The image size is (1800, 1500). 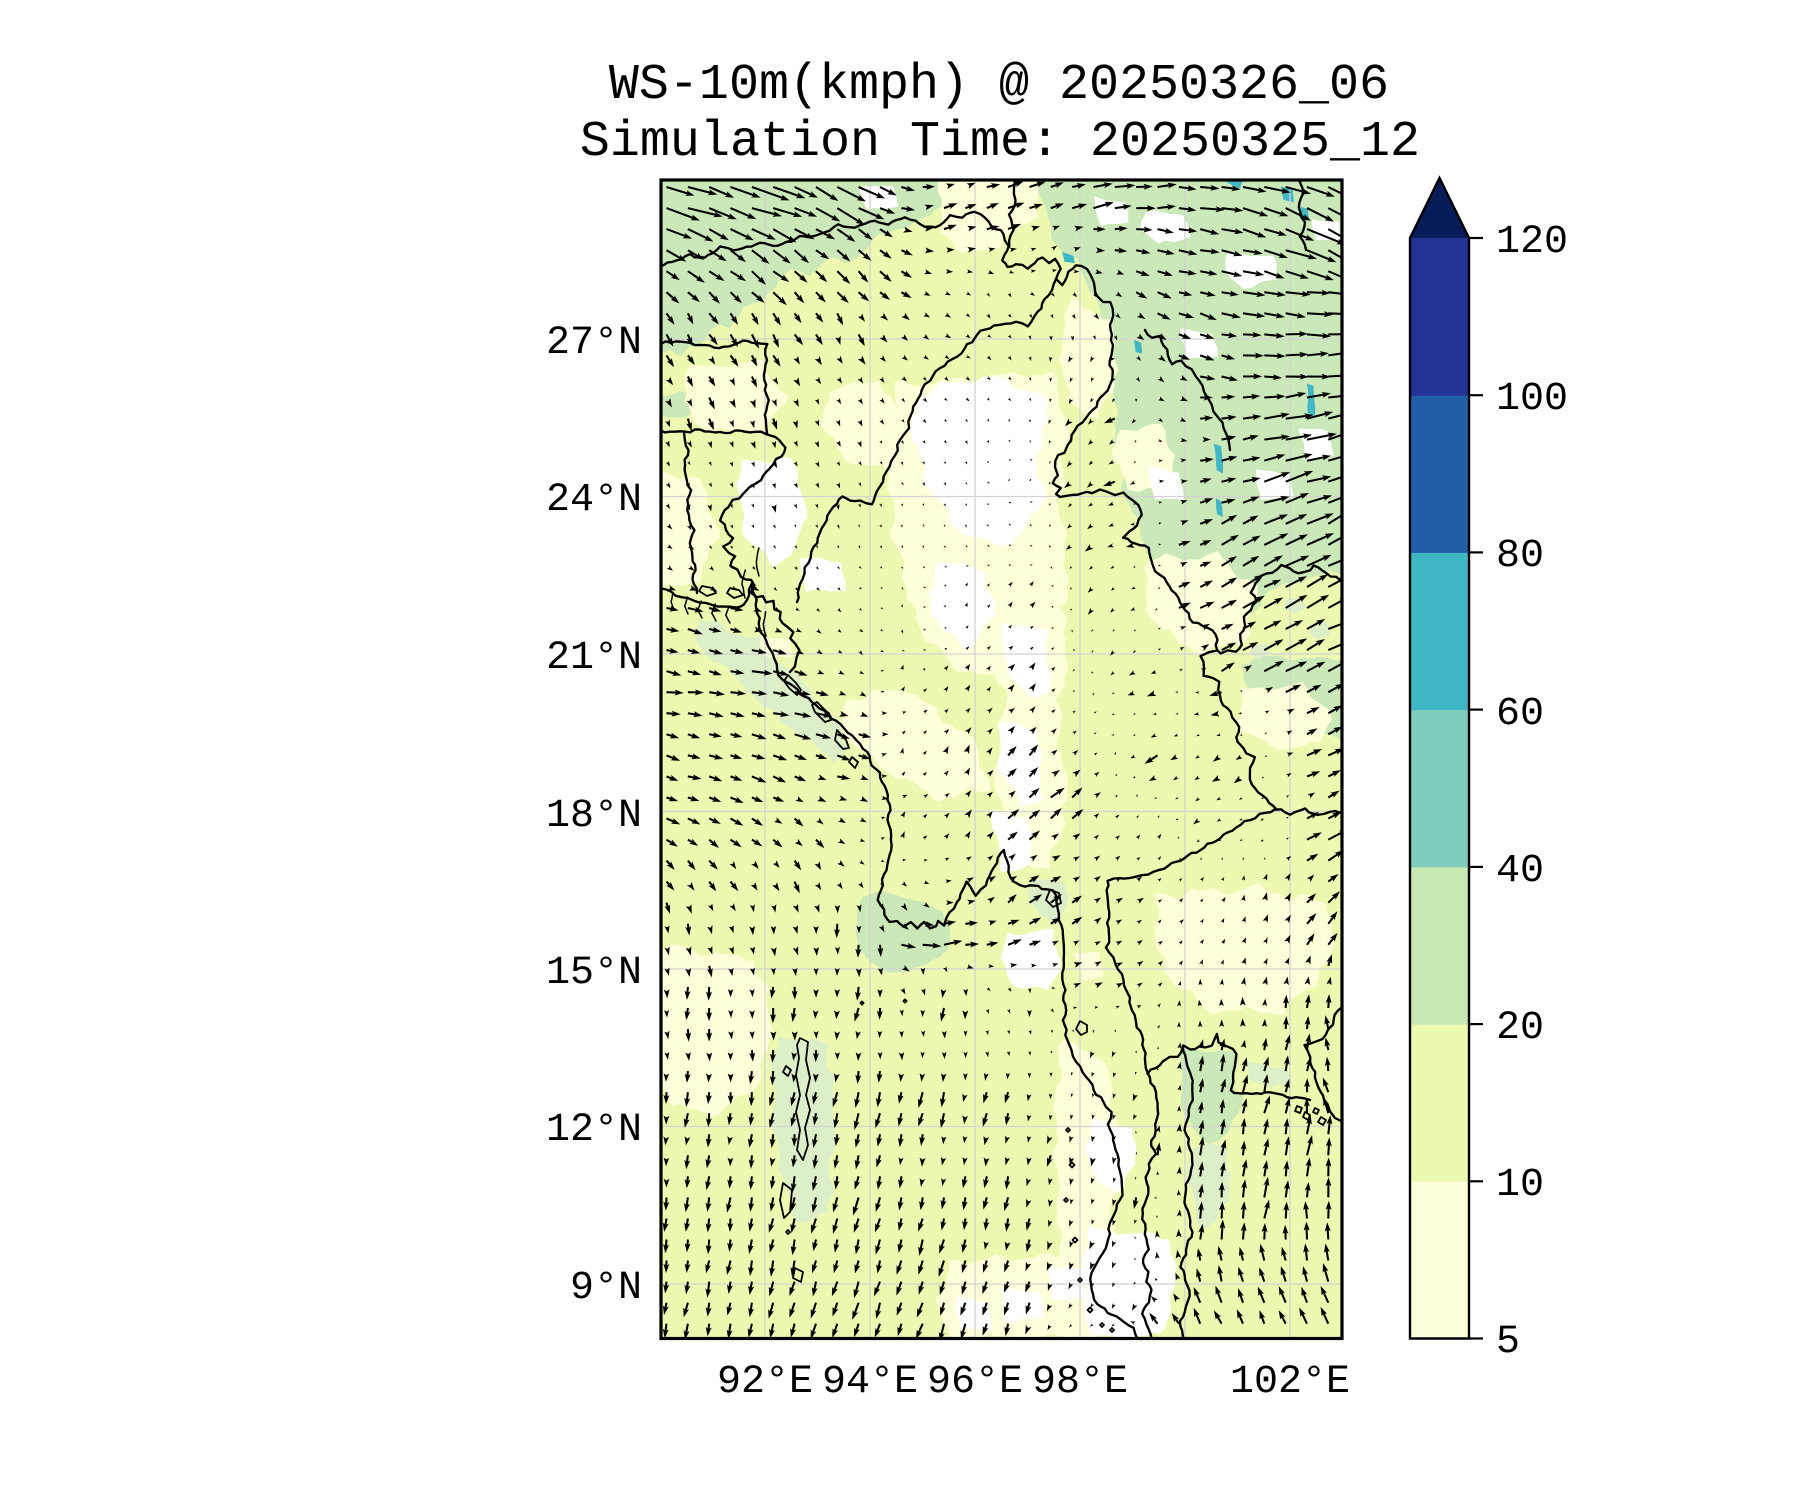 I want to click on svg-text: 10, so click(x=1520, y=1185).